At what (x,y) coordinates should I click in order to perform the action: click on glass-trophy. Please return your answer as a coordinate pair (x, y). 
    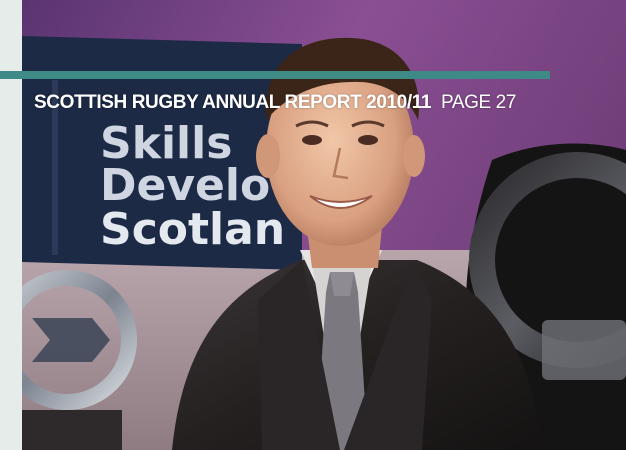
    Looking at the image, I should click on (79, 360).